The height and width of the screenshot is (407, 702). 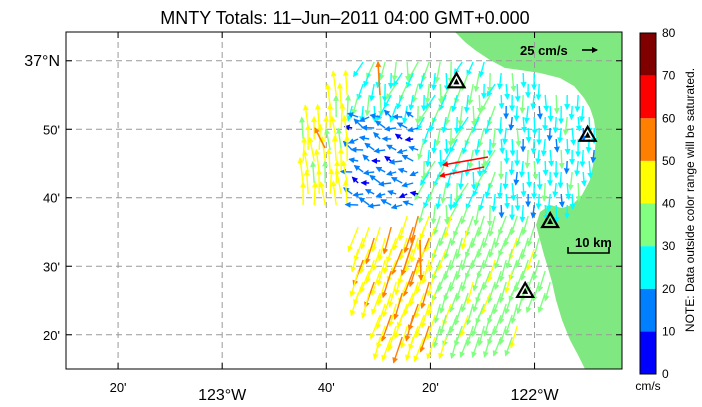 What do you see at coordinates (669, 289) in the screenshot?
I see `colorbar-tick-label: 20` at bounding box center [669, 289].